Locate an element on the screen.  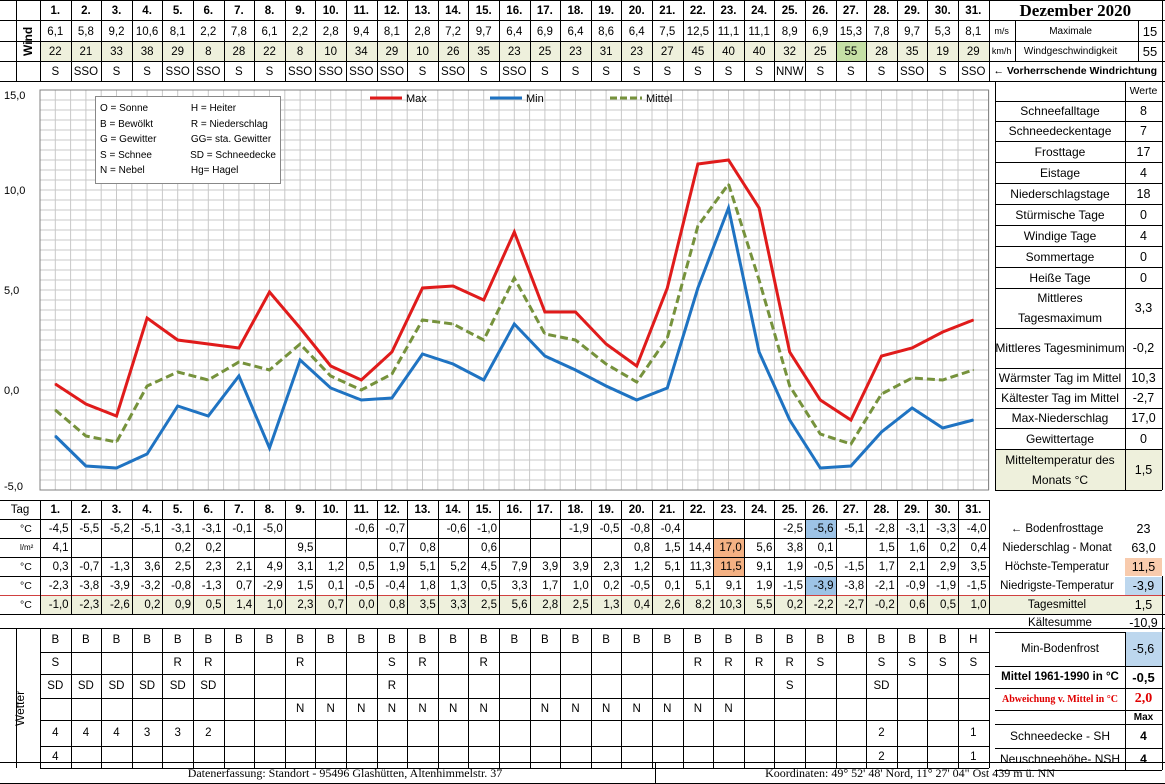
footer-divider is located at coordinates (655, 773).